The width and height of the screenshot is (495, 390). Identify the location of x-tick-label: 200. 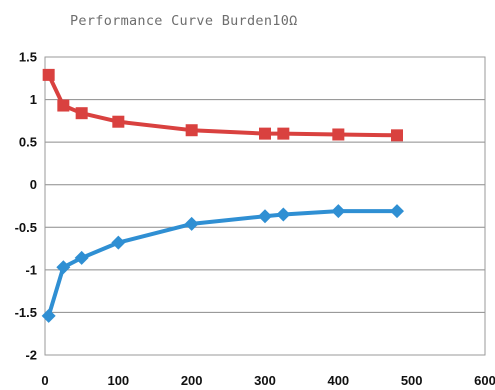
(192, 380).